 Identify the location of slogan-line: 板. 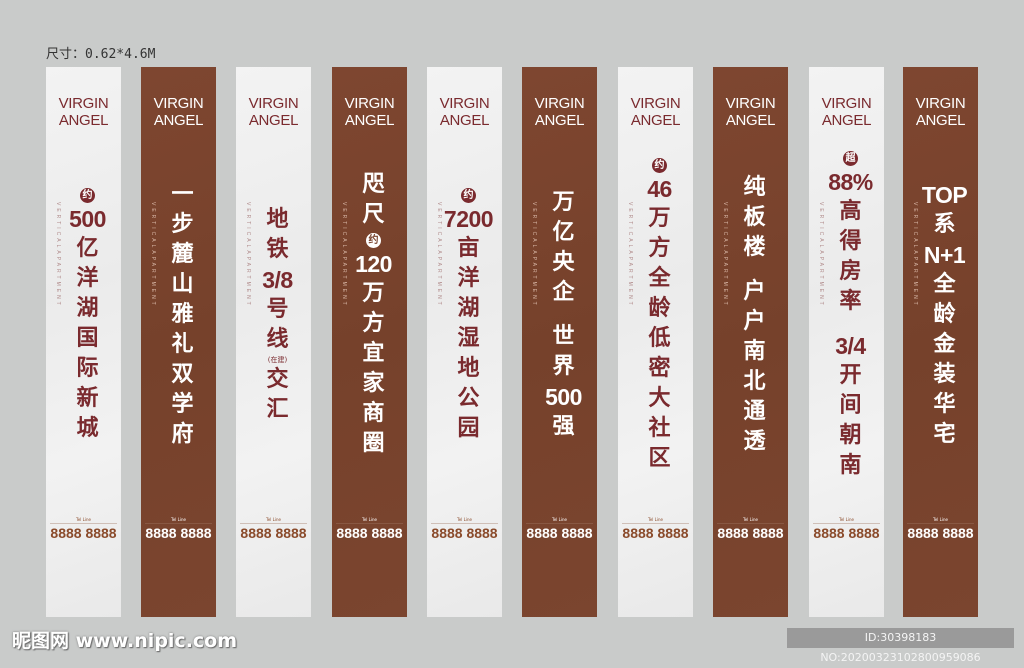
(754, 217).